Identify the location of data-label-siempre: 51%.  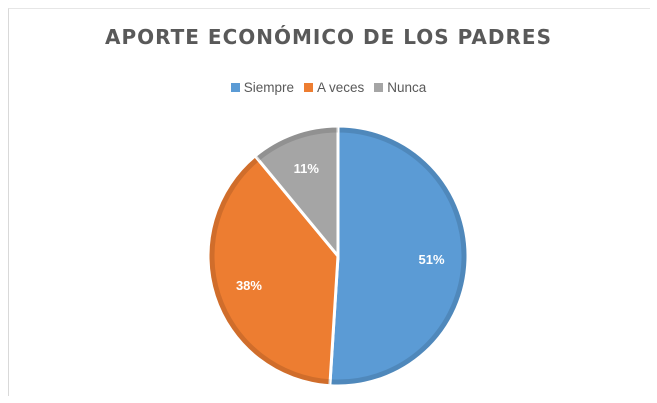
(432, 259).